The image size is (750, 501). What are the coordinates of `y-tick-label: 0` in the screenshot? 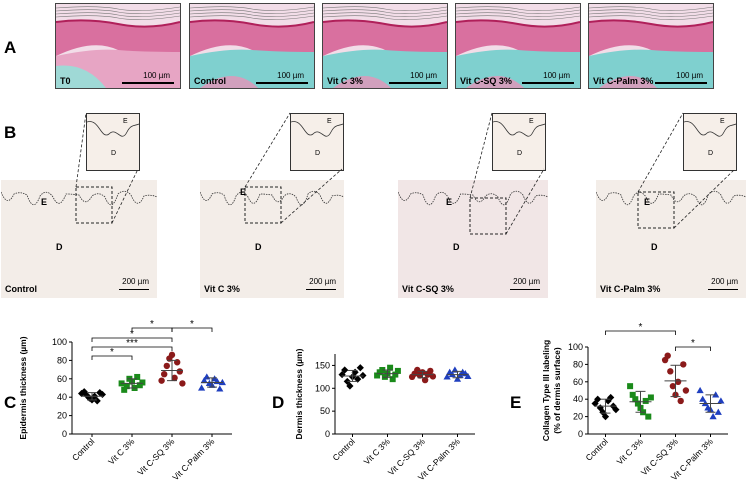 It's located at (327, 434).